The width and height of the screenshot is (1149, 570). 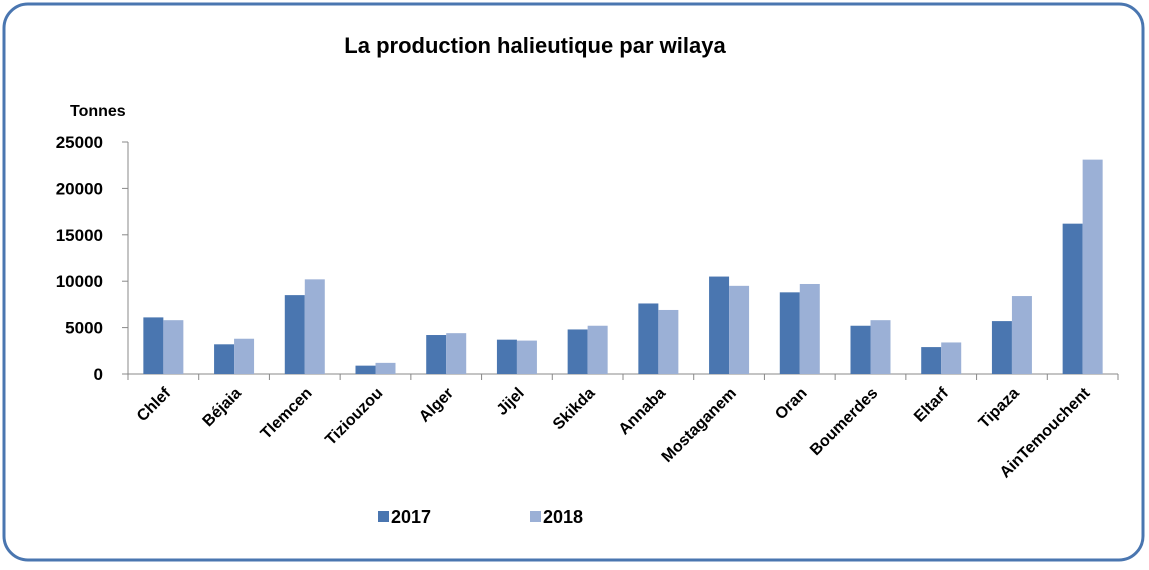 What do you see at coordinates (79, 188) in the screenshot?
I see `y-tick-label: 20000` at bounding box center [79, 188].